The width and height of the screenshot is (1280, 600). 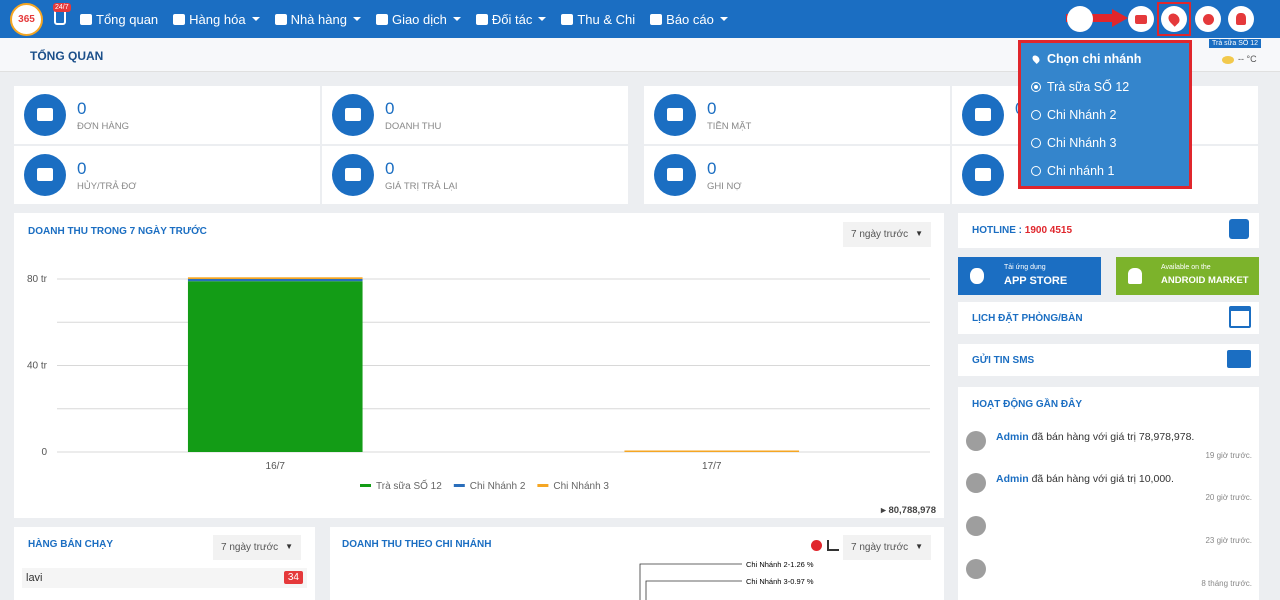 I want to click on nav-item: Giao dịch, so click(x=418, y=19).